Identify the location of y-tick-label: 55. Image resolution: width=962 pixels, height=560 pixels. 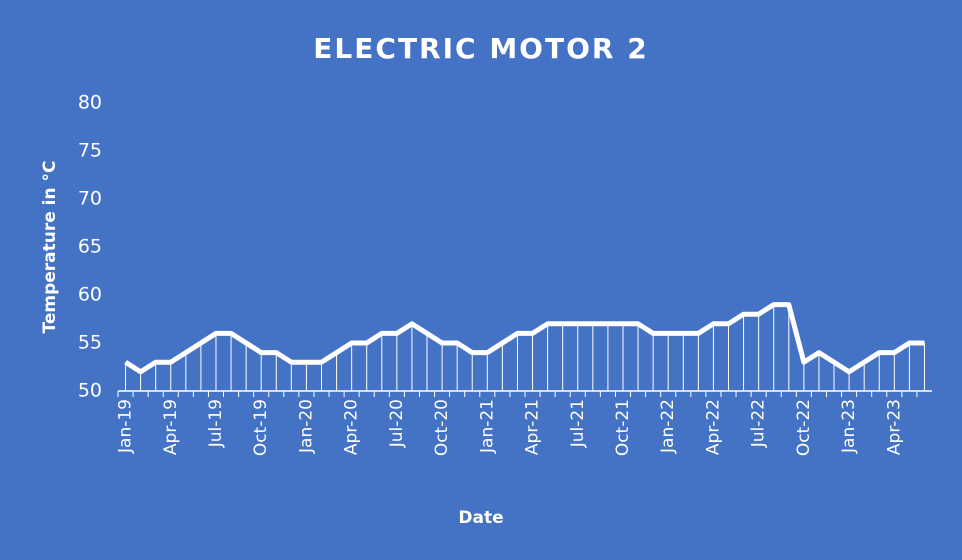
(90, 343).